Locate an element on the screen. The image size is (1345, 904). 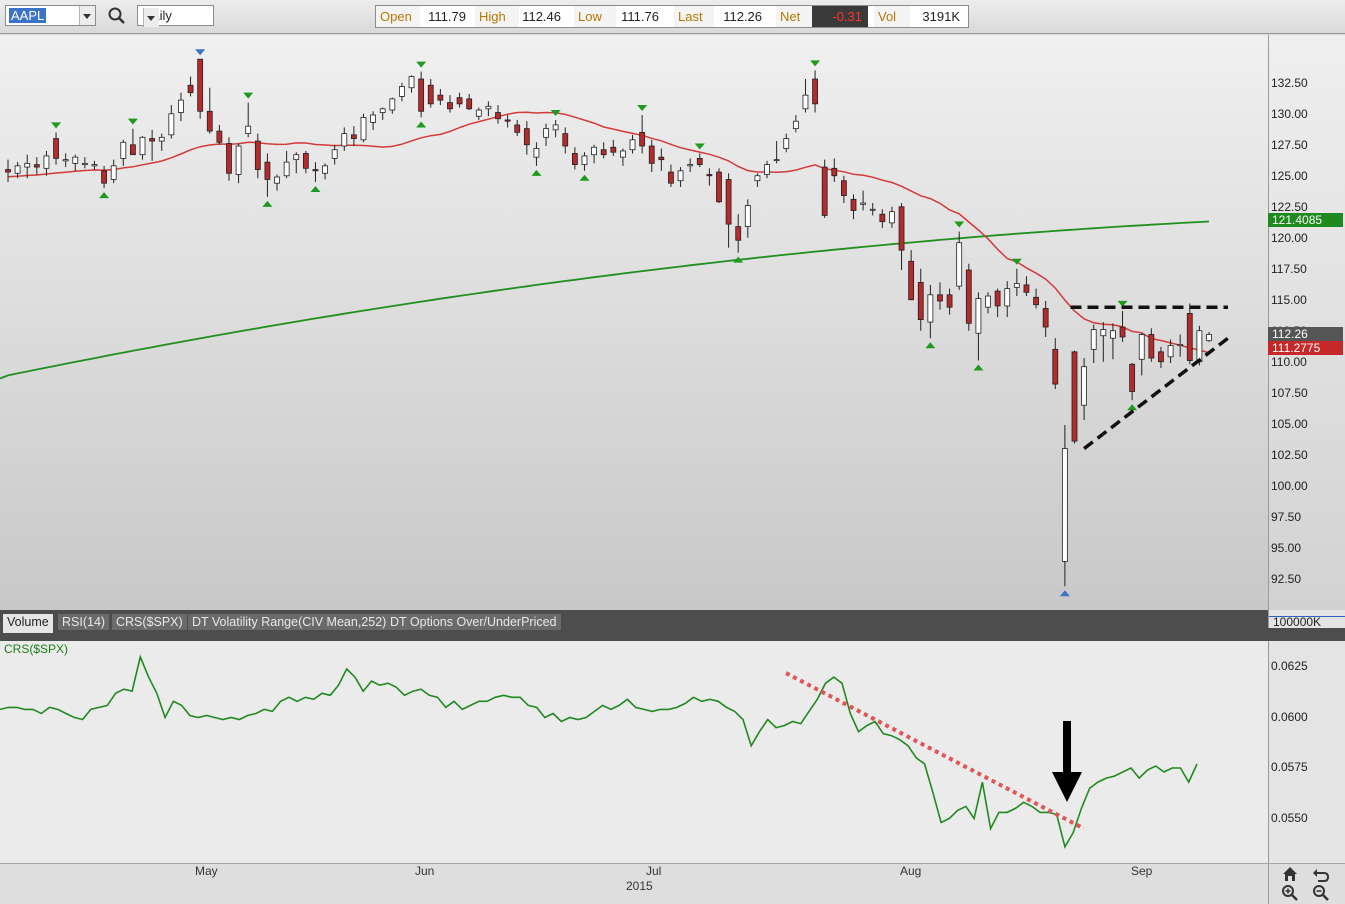
home-icon is located at coordinates (1290, 874).